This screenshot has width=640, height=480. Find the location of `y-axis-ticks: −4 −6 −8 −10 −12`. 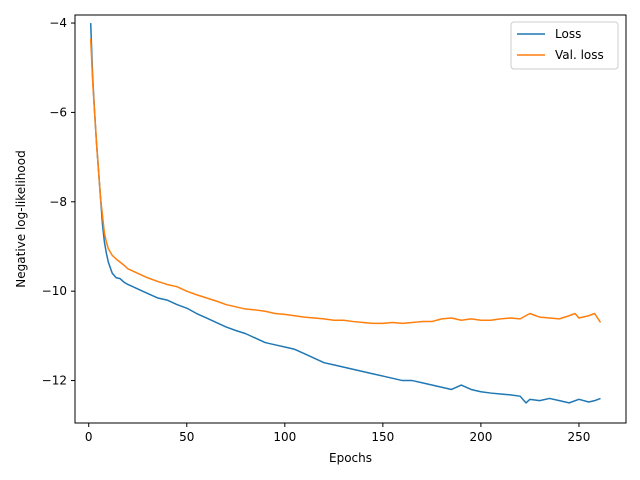

y-axis-ticks: −4 −6 −8 −10 −12 is located at coordinates (58, 202).